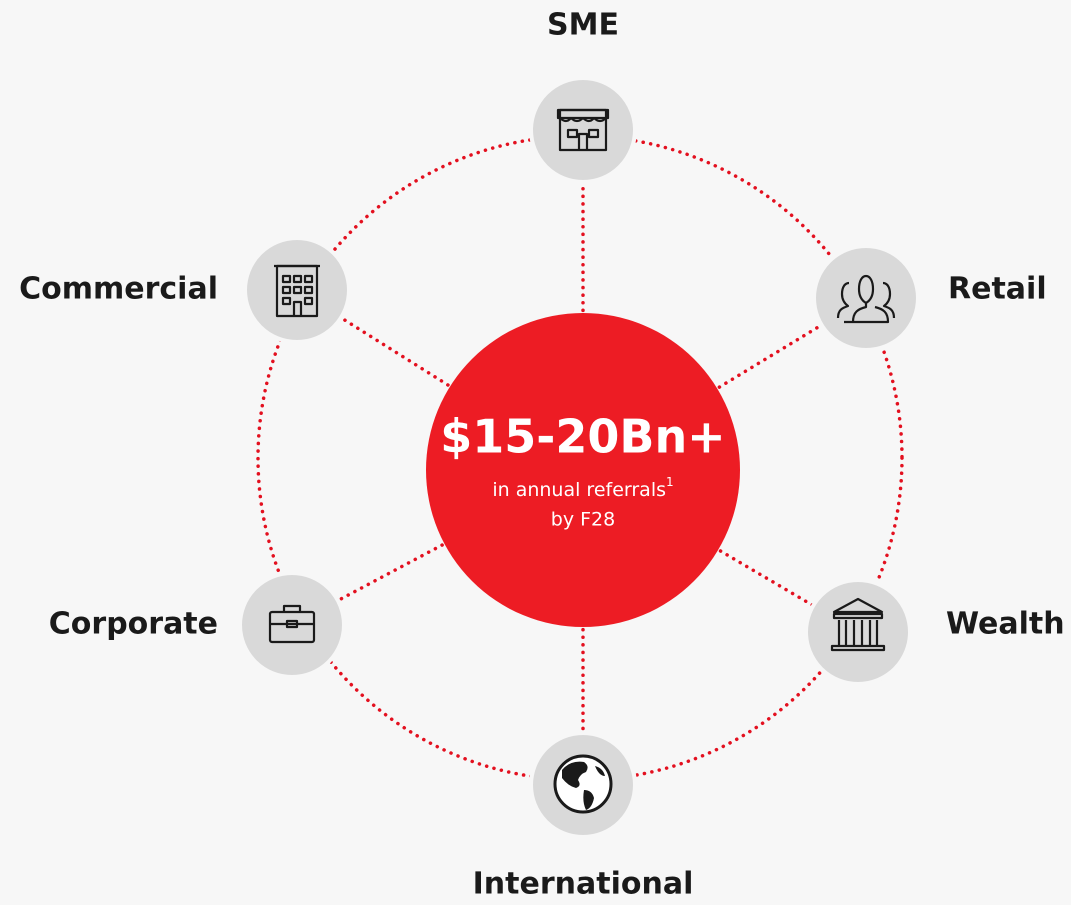 This screenshot has width=1071, height=905. Describe the element at coordinates (133, 624) in the screenshot. I see `node-label: Corporate` at that location.